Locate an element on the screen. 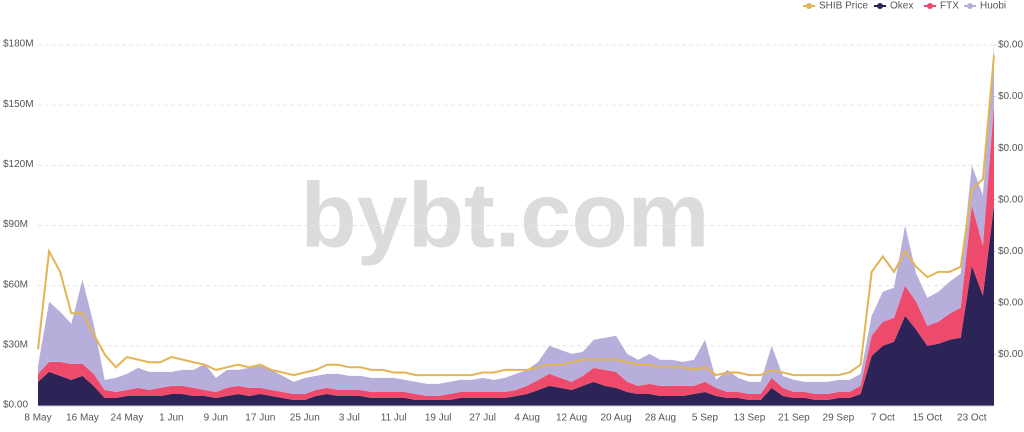 This screenshot has height=432, width=1024. x-tick-label: 11 Jul is located at coordinates (394, 418).